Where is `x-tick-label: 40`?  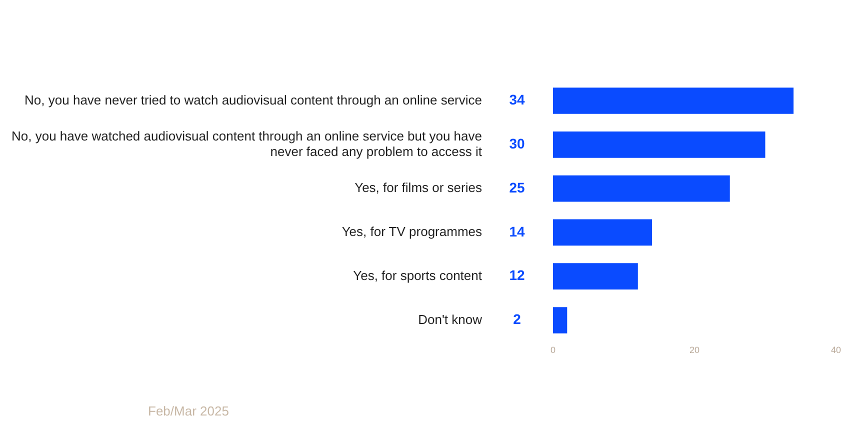 x-tick-label: 40 is located at coordinates (835, 350).